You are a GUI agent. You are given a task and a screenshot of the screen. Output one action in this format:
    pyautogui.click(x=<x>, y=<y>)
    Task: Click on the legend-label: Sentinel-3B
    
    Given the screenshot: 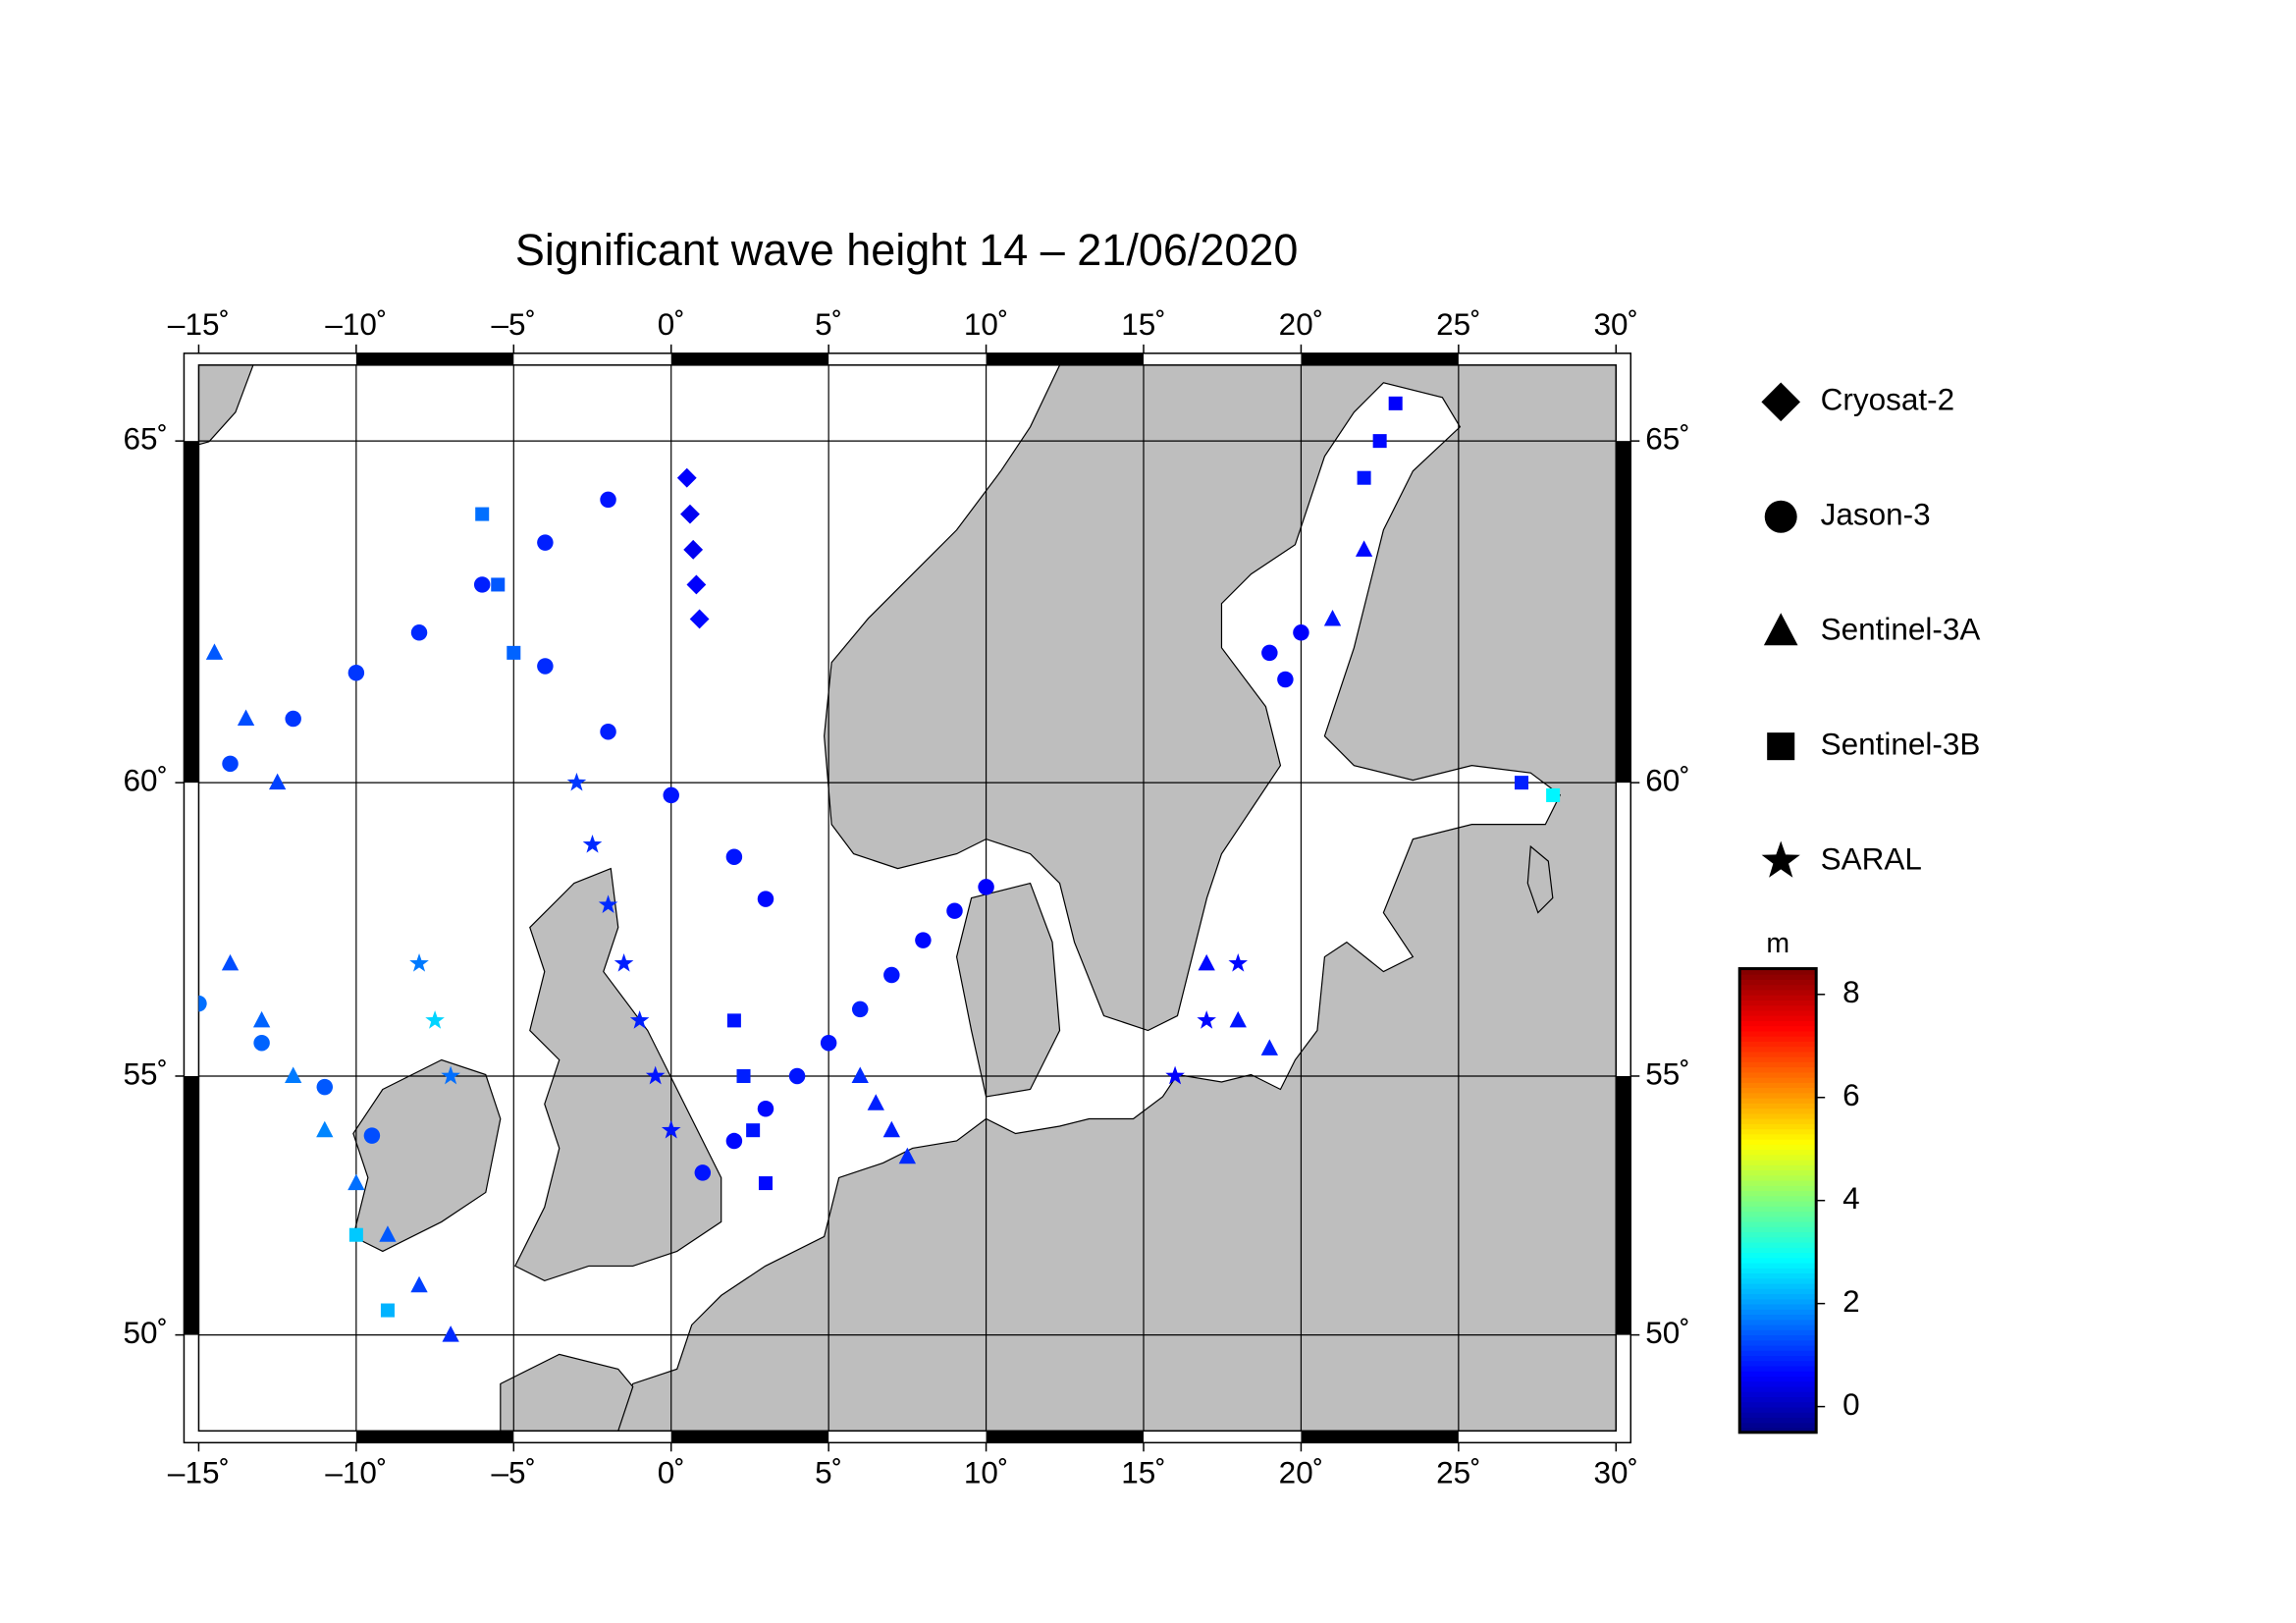 What is the action you would take?
    pyautogui.click(x=1901, y=744)
    